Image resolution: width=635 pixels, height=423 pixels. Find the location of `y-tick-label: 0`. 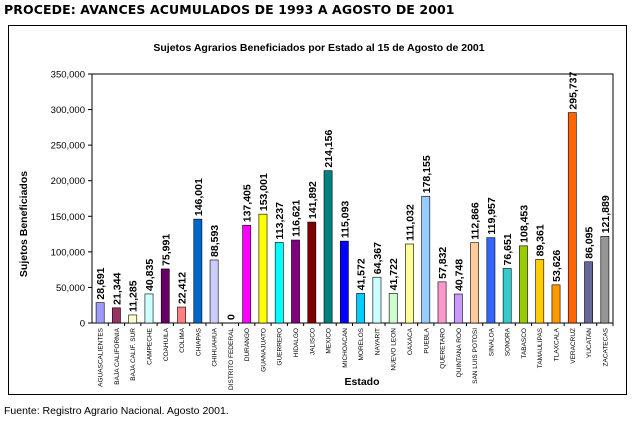

y-tick-label: 0 is located at coordinates (82, 324).